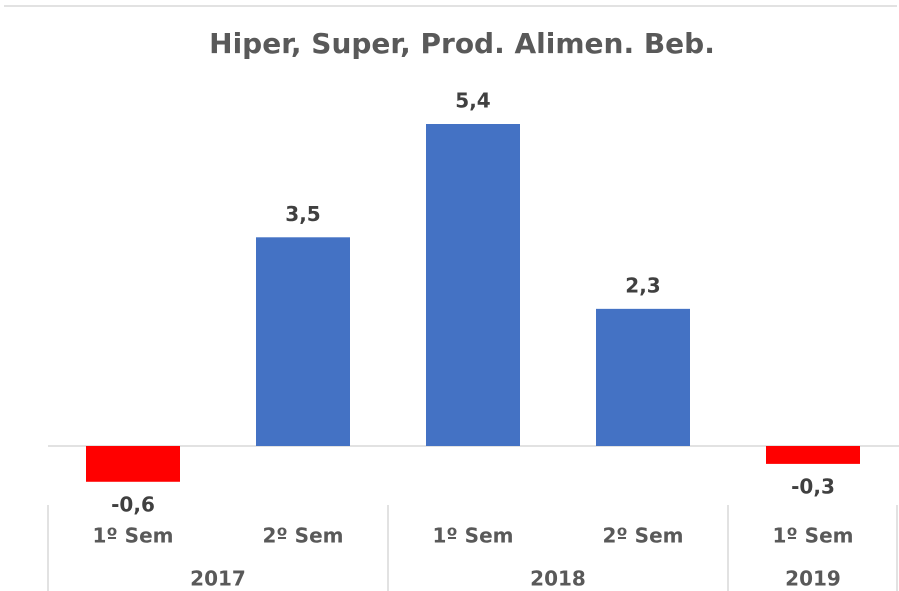  What do you see at coordinates (302, 214) in the screenshot?
I see `value-label: 3,5` at bounding box center [302, 214].